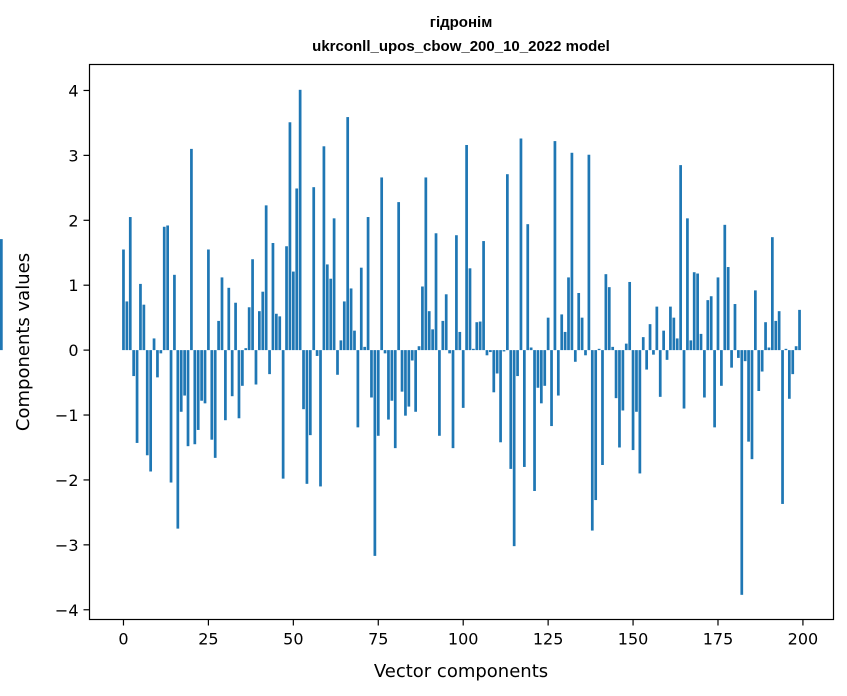 The height and width of the screenshot is (696, 847). What do you see at coordinates (67, 545) in the screenshot?
I see `y-tick-label: −3` at bounding box center [67, 545].